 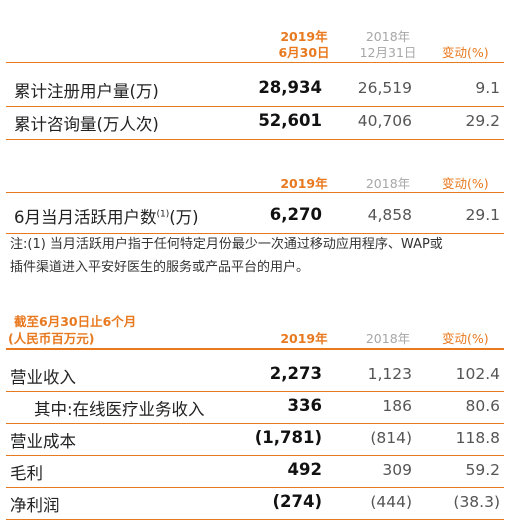 I want to click on t3-row-prior: 186, so click(x=397, y=406).